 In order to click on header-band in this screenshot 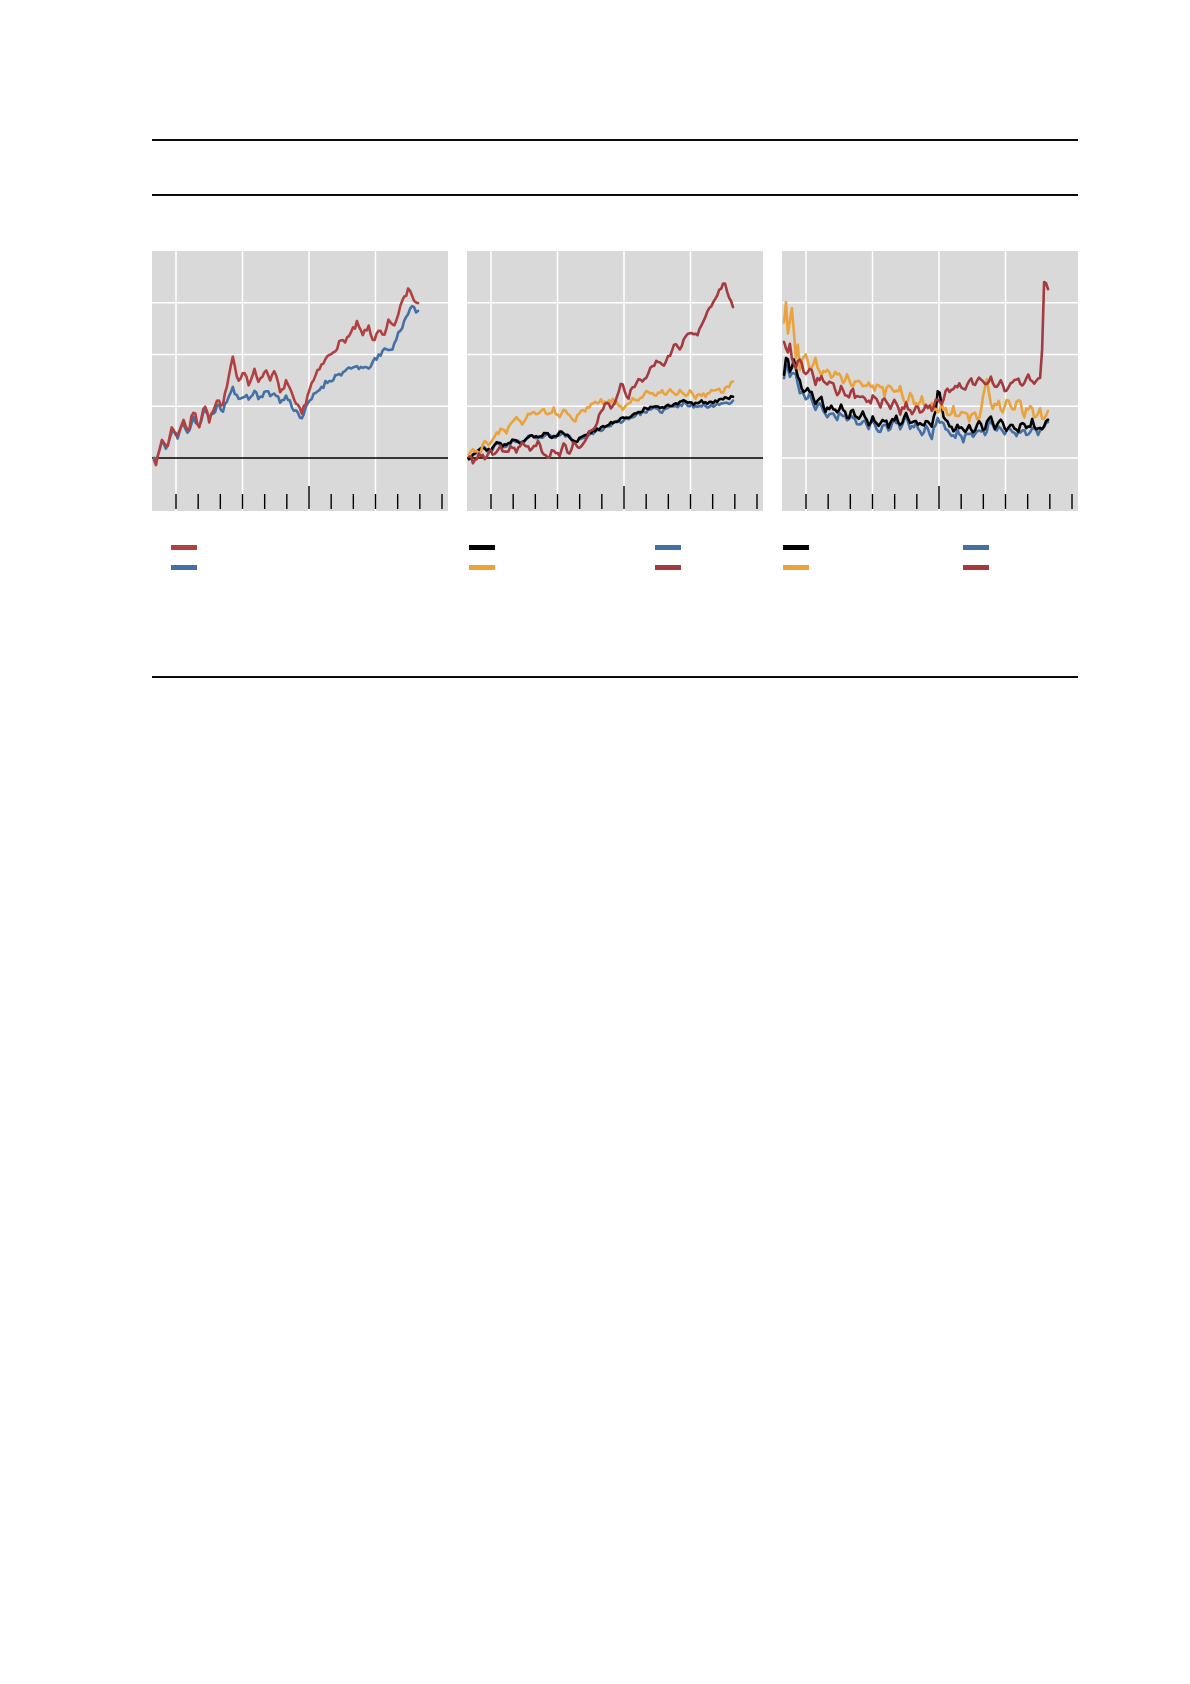, I will do `click(615, 167)`.